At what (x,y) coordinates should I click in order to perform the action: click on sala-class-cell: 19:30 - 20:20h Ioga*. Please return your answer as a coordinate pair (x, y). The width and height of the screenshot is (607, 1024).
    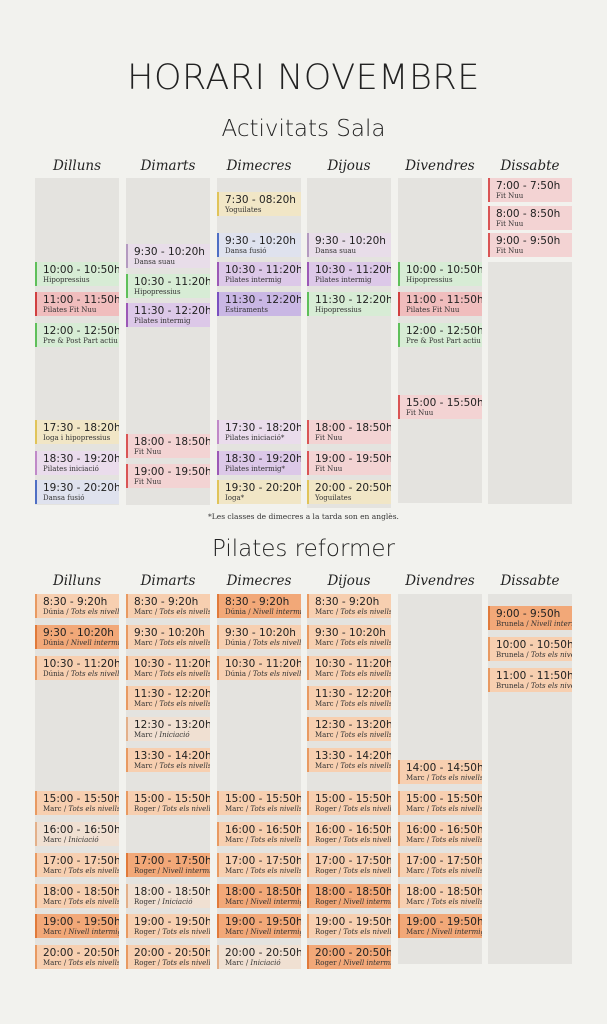
    Looking at the image, I should click on (259, 492).